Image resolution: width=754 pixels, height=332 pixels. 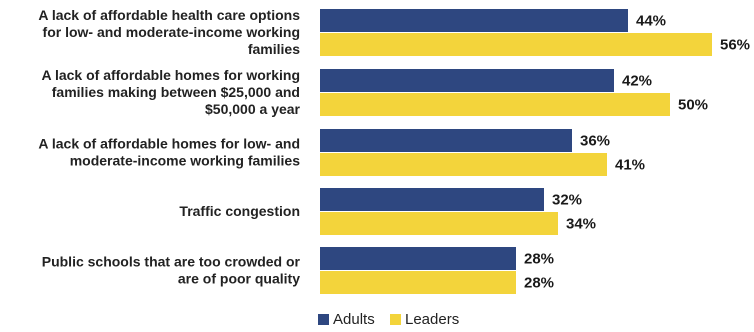 What do you see at coordinates (388, 319) in the screenshot?
I see `legend: Adults Leaders` at bounding box center [388, 319].